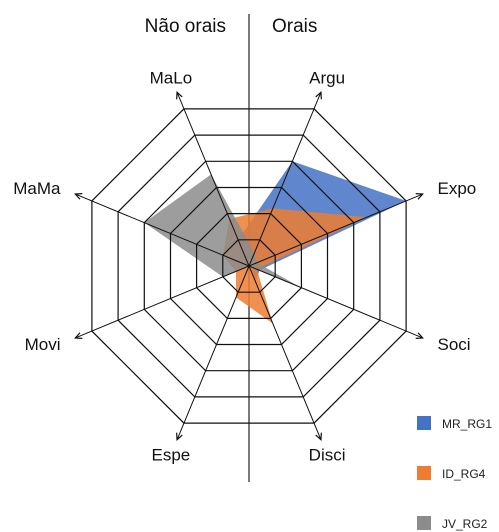 The width and height of the screenshot is (499, 532). I want to click on axis-label-argu: Argu, so click(327, 78).